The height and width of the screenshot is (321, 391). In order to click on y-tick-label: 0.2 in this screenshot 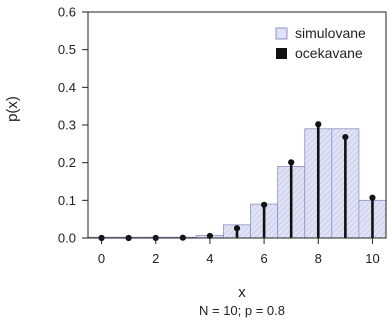, I will do `click(67, 162)`.